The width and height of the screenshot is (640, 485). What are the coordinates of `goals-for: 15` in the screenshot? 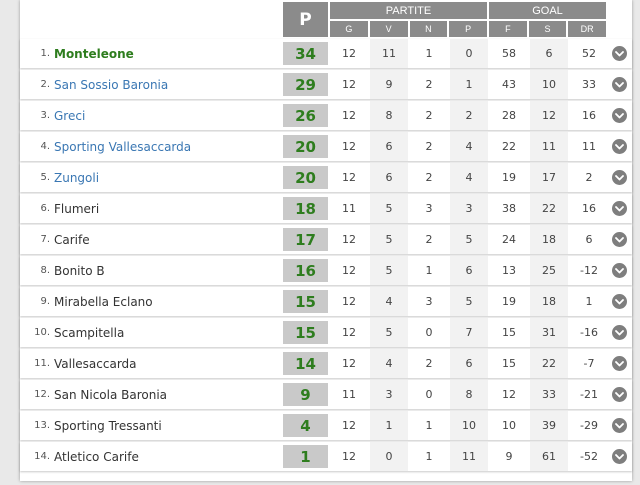 It's located at (509, 363).